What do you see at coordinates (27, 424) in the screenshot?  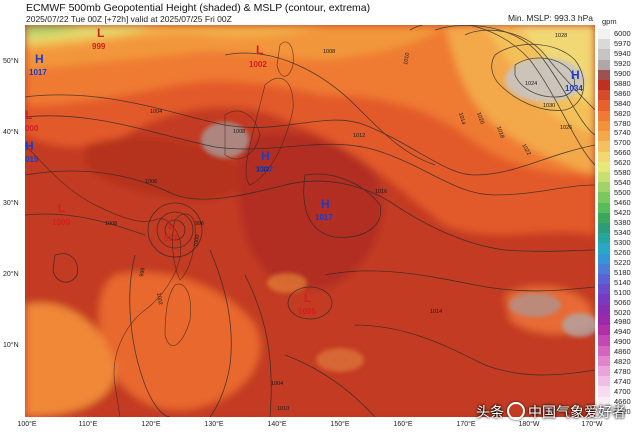 I see `lon-label-100e: 100°E` at bounding box center [27, 424].